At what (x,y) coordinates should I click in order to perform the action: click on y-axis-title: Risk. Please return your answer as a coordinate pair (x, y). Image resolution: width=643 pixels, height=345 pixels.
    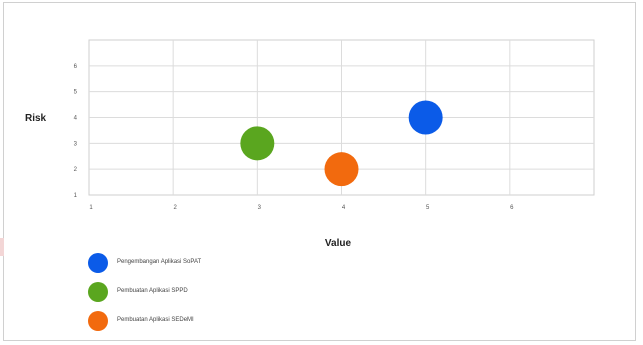
    Looking at the image, I should click on (36, 118).